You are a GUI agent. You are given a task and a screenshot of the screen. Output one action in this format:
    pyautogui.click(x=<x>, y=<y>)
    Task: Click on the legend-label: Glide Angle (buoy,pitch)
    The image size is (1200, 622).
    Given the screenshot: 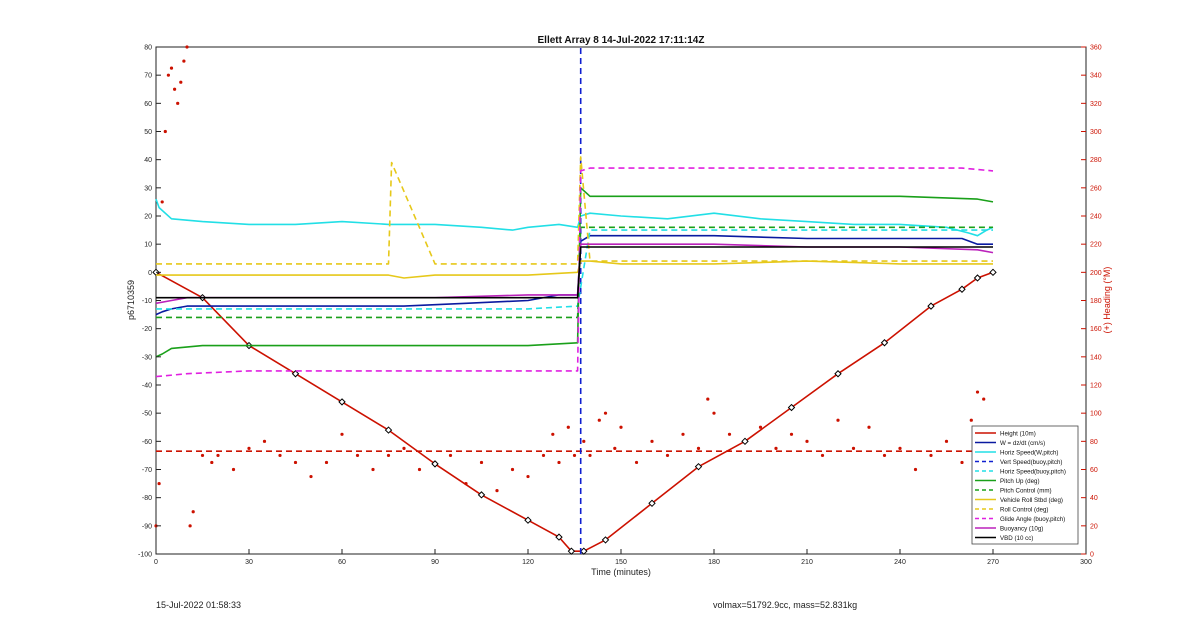 What is the action you would take?
    pyautogui.click(x=1032, y=519)
    